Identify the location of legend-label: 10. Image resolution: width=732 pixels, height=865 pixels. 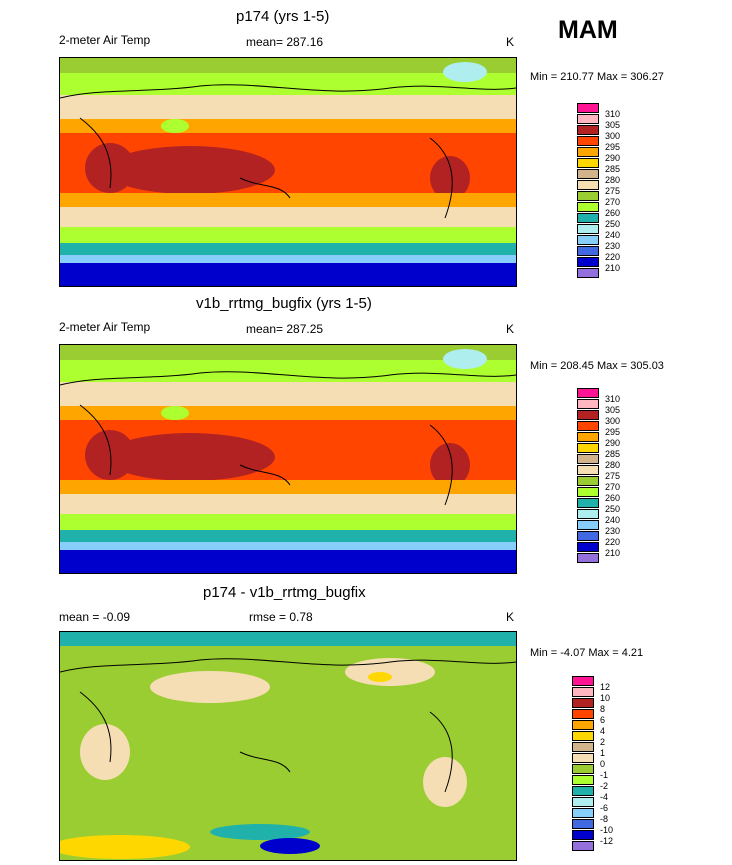
(605, 698).